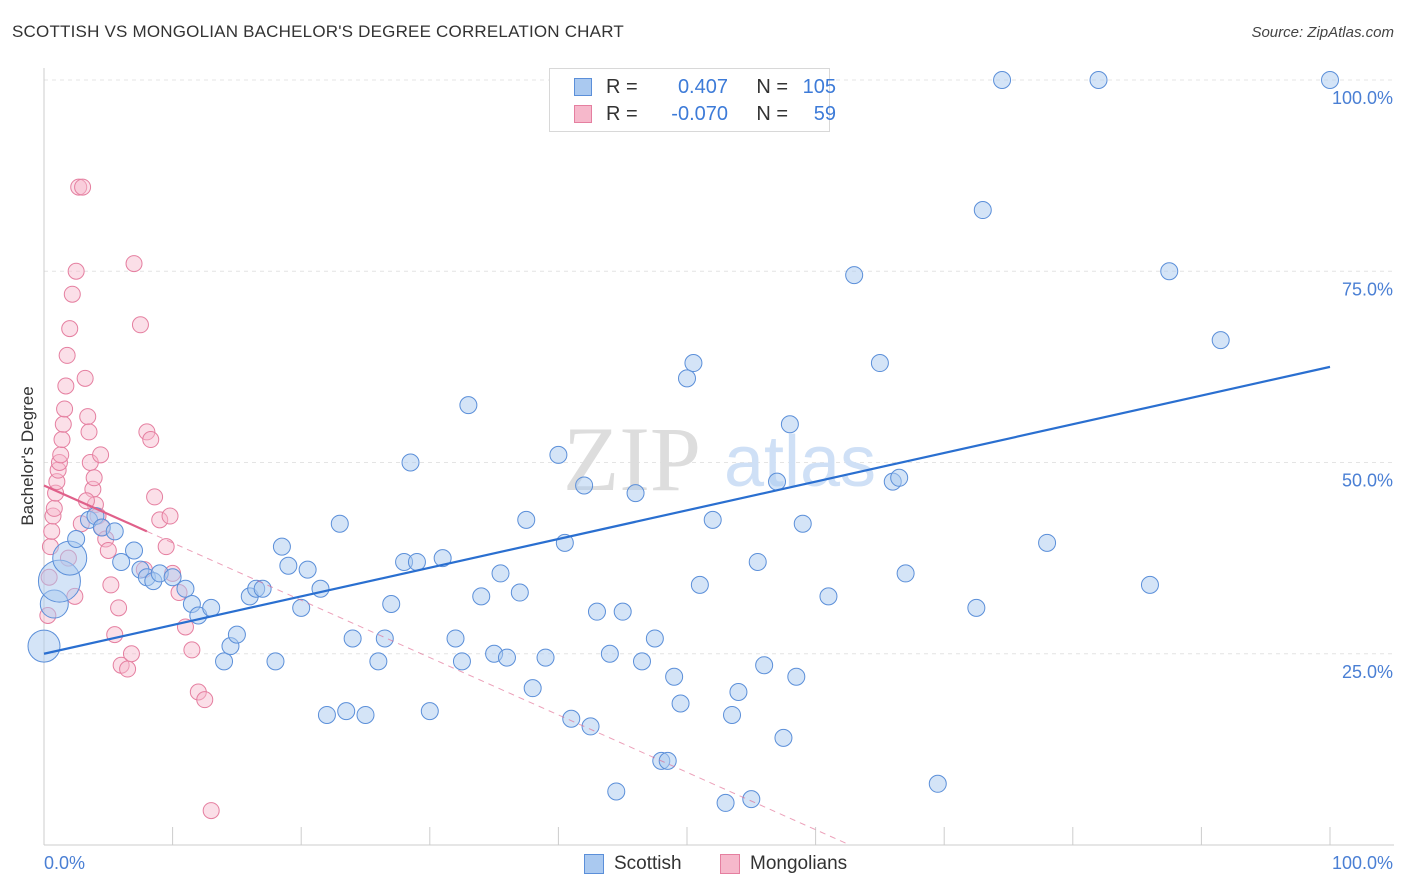 The height and width of the screenshot is (892, 1406). Describe the element at coordinates (622, 113) in the screenshot. I see `r-label: R =` at that location.